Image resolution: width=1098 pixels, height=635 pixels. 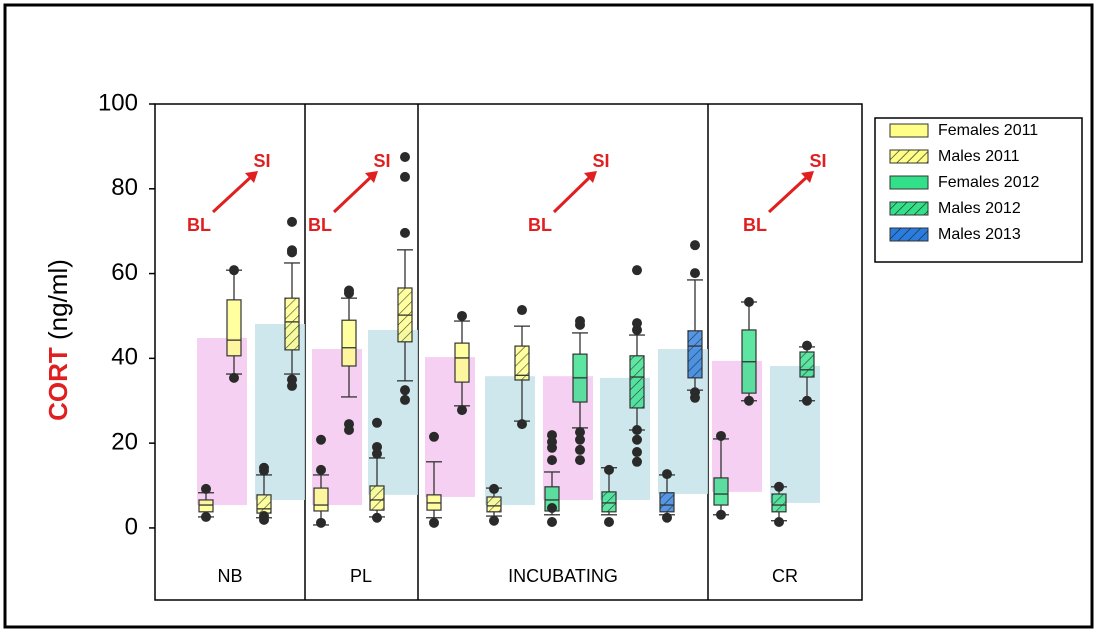 I want to click on stage-label: PL, so click(x=361, y=576).